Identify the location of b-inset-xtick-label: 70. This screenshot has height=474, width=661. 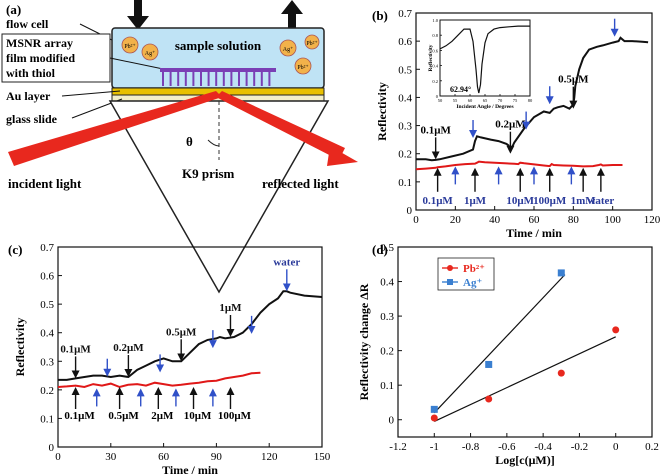
(500, 100).